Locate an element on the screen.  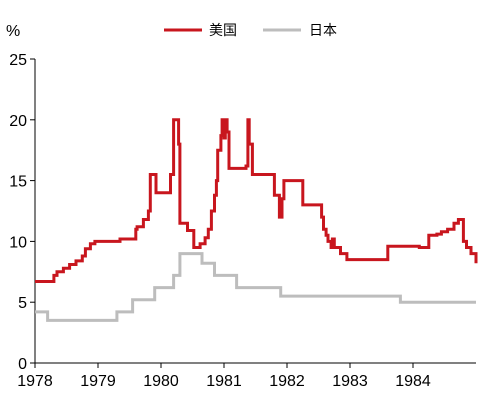
y-axis-ticks: 0 5 10 15 20 25 is located at coordinates (22, 212).